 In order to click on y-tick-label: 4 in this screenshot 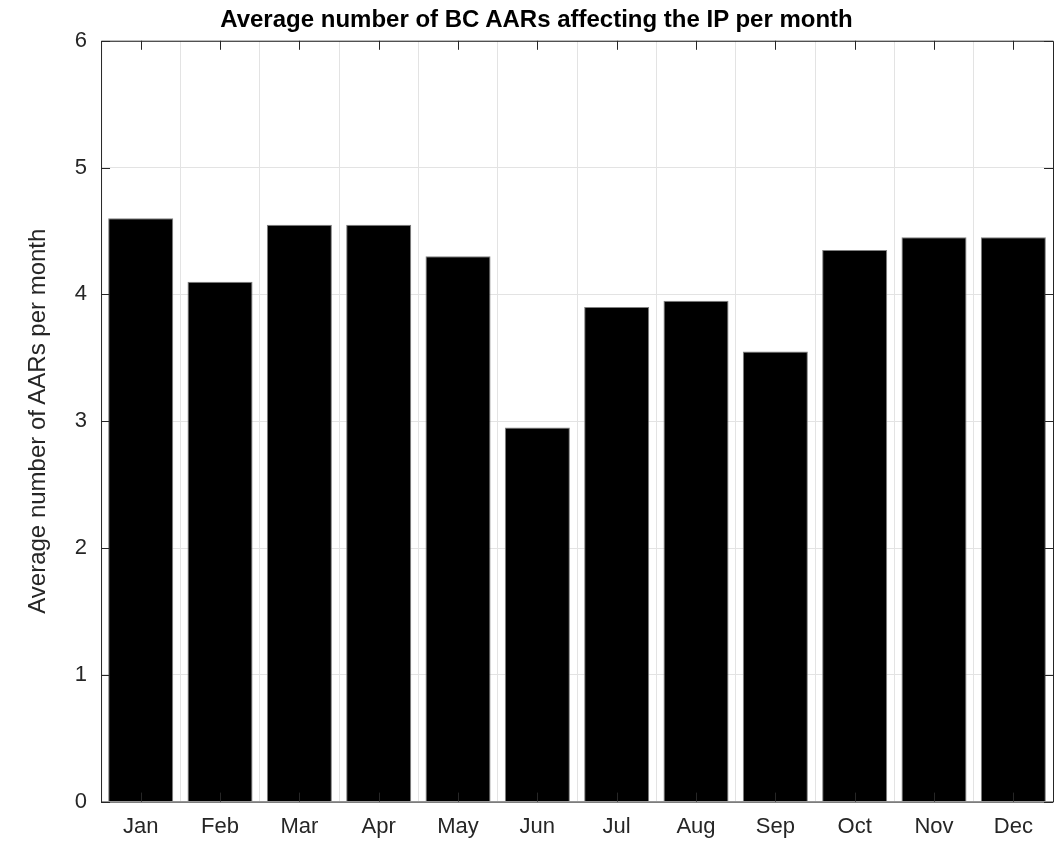, I will do `click(81, 293)`.